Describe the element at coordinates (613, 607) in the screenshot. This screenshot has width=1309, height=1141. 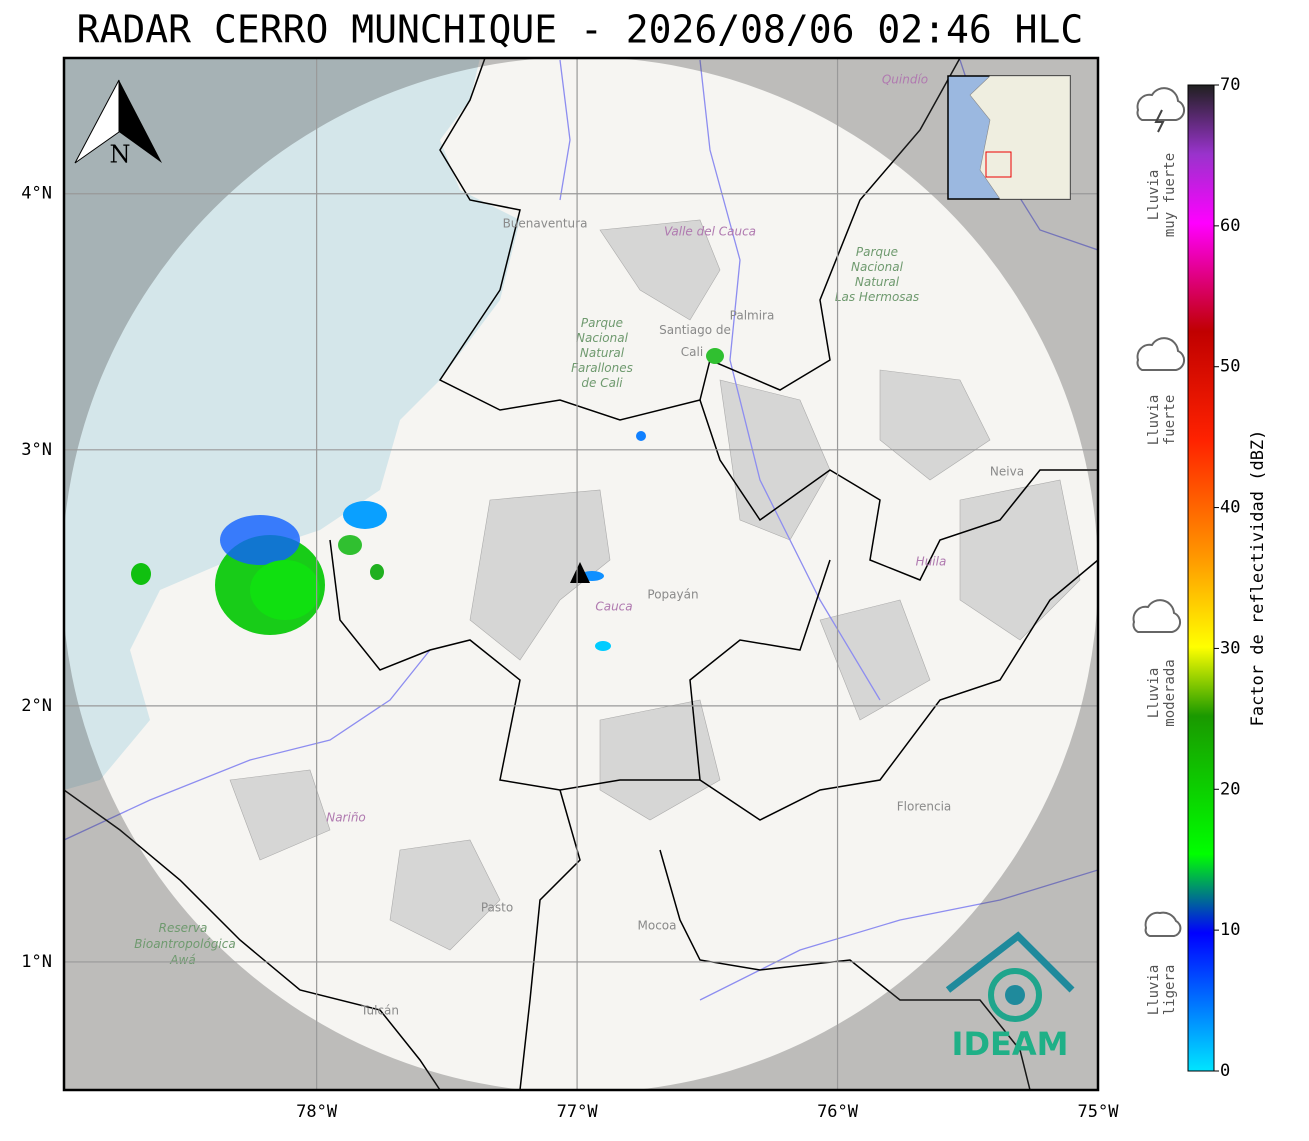
I see `place-label: Cauca` at that location.